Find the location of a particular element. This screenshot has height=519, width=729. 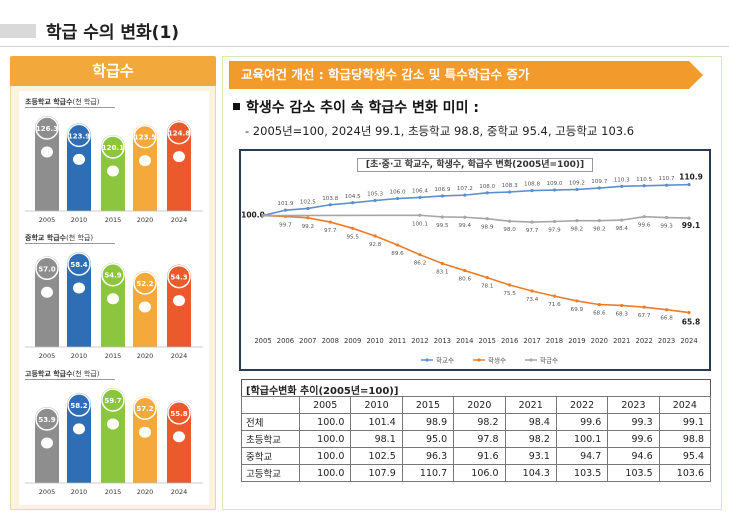

table-header-cell: 2021 is located at coordinates (530, 405).